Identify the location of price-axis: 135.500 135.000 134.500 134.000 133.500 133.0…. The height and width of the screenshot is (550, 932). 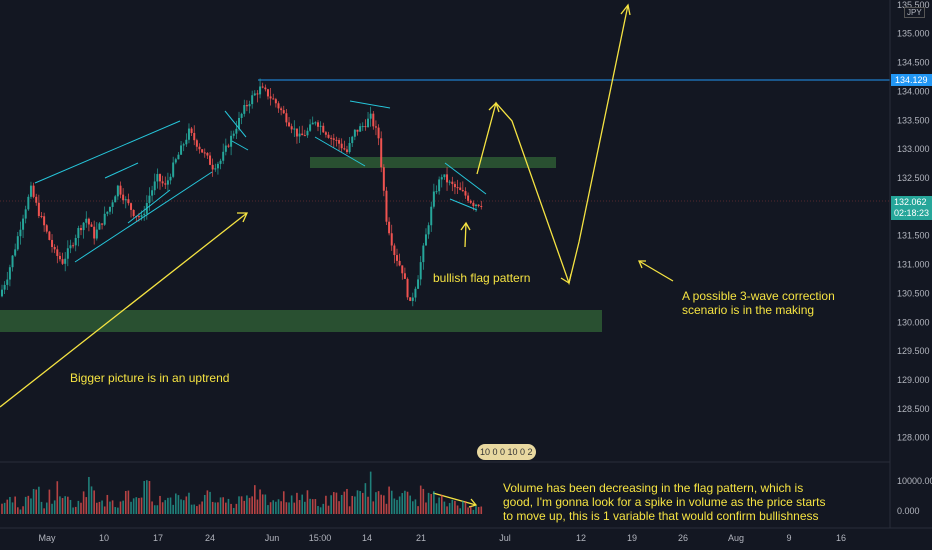
(913, 221).